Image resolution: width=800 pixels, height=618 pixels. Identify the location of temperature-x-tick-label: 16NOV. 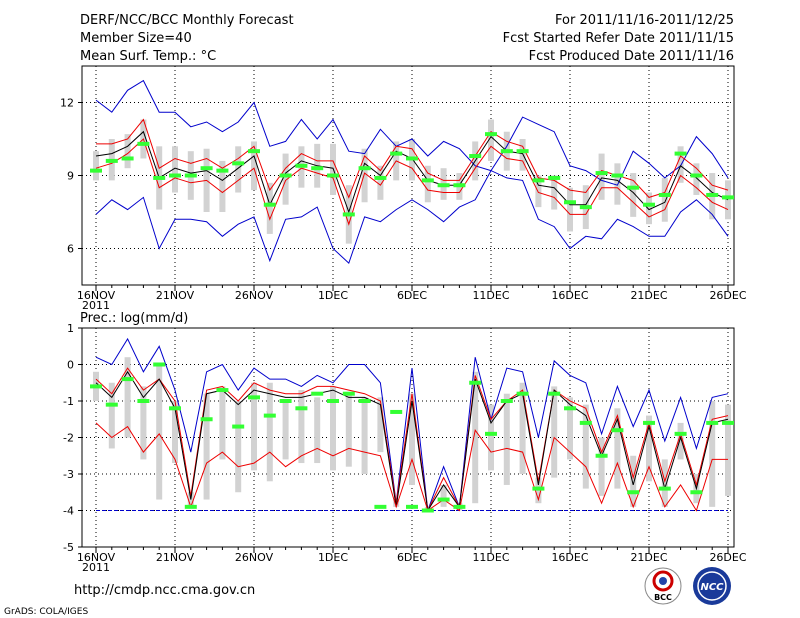
(96, 295).